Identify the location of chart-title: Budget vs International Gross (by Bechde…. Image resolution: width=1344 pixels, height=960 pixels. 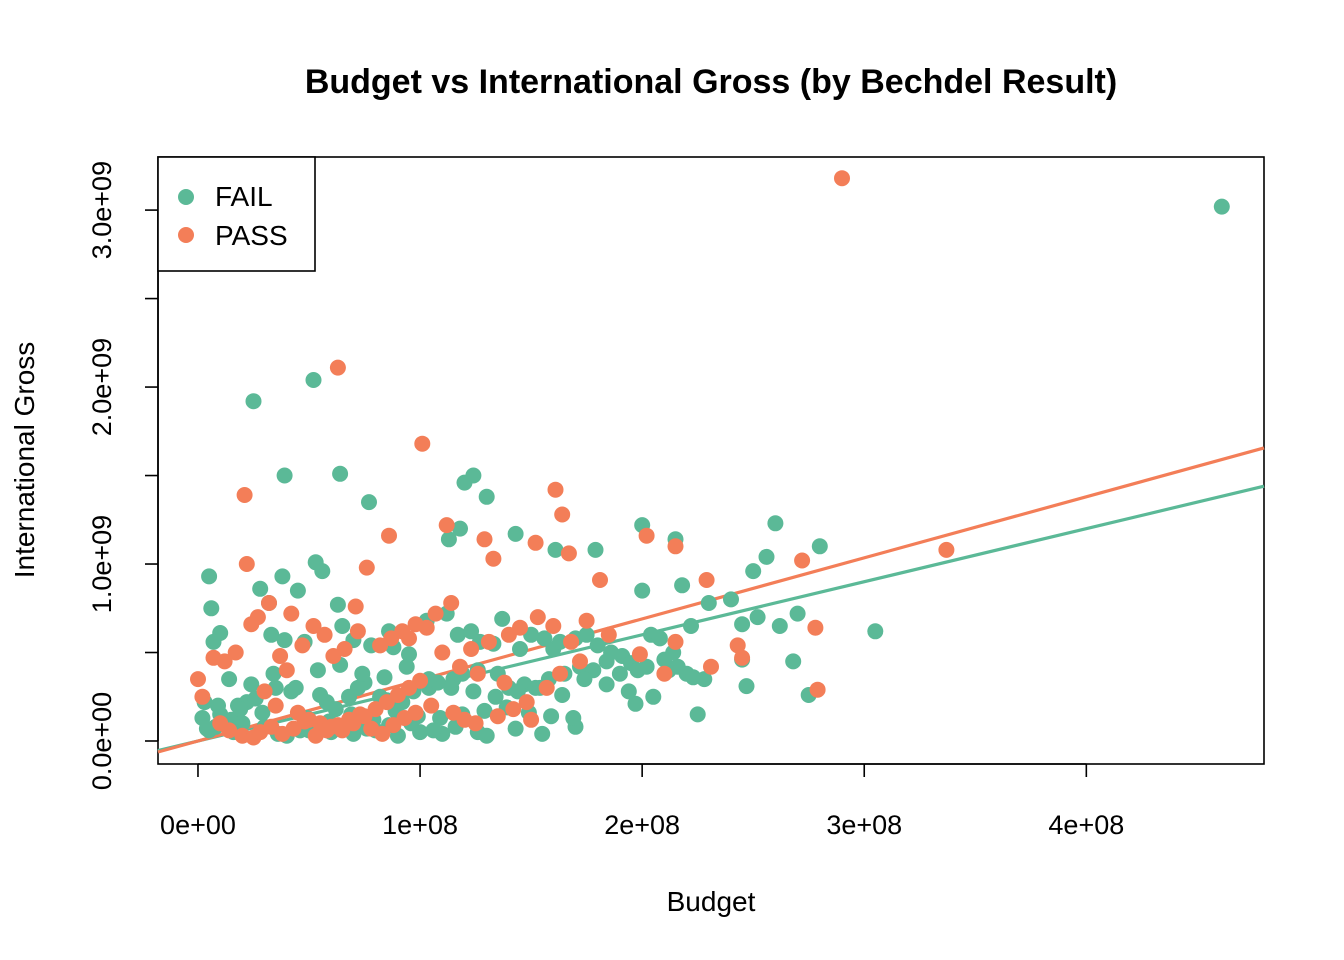
(711, 82).